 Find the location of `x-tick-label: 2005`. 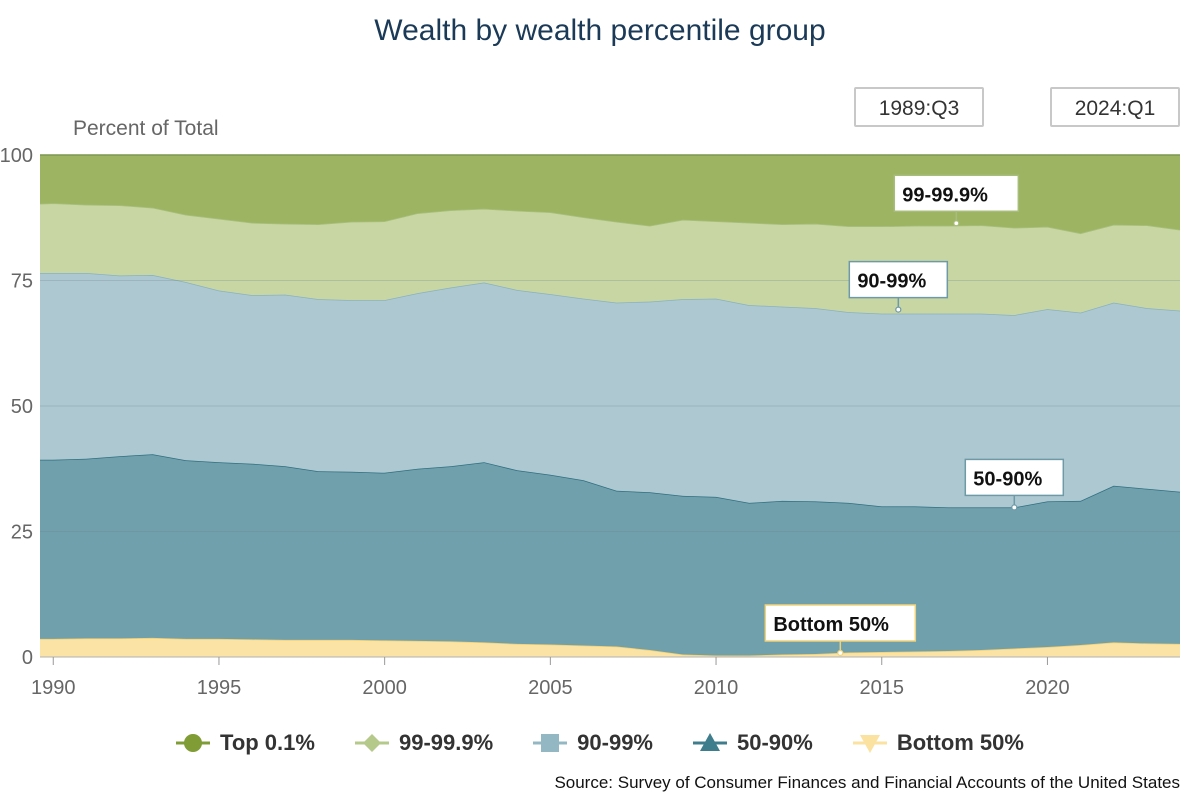

x-tick-label: 2005 is located at coordinates (550, 688).